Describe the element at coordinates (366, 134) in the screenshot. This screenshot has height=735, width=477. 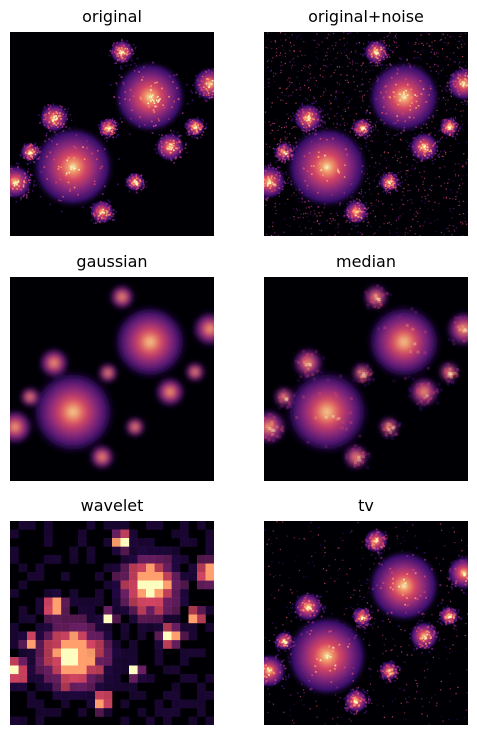
I see `fractal-image-original-noise` at that location.